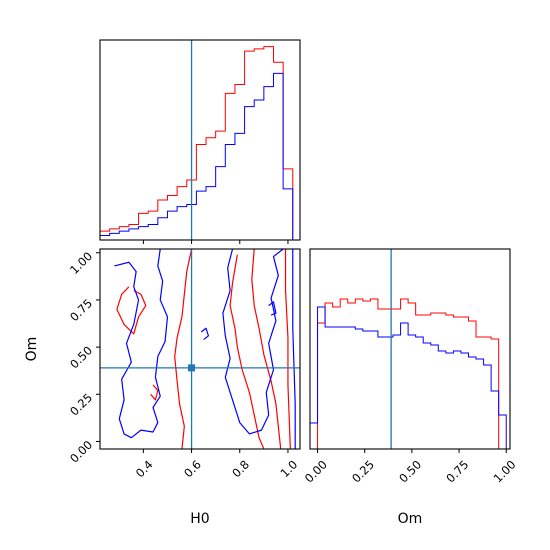 This screenshot has width=550, height=550. What do you see at coordinates (81, 310) in the screenshot?
I see `contour-y-tick-label-3: 0.75` at bounding box center [81, 310].